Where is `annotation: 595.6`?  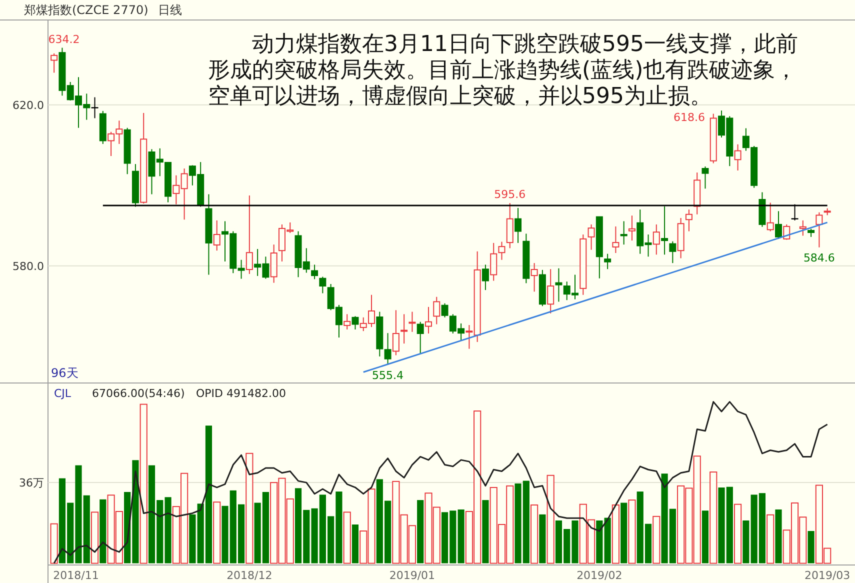
annotation: 595.6 is located at coordinates (510, 195).